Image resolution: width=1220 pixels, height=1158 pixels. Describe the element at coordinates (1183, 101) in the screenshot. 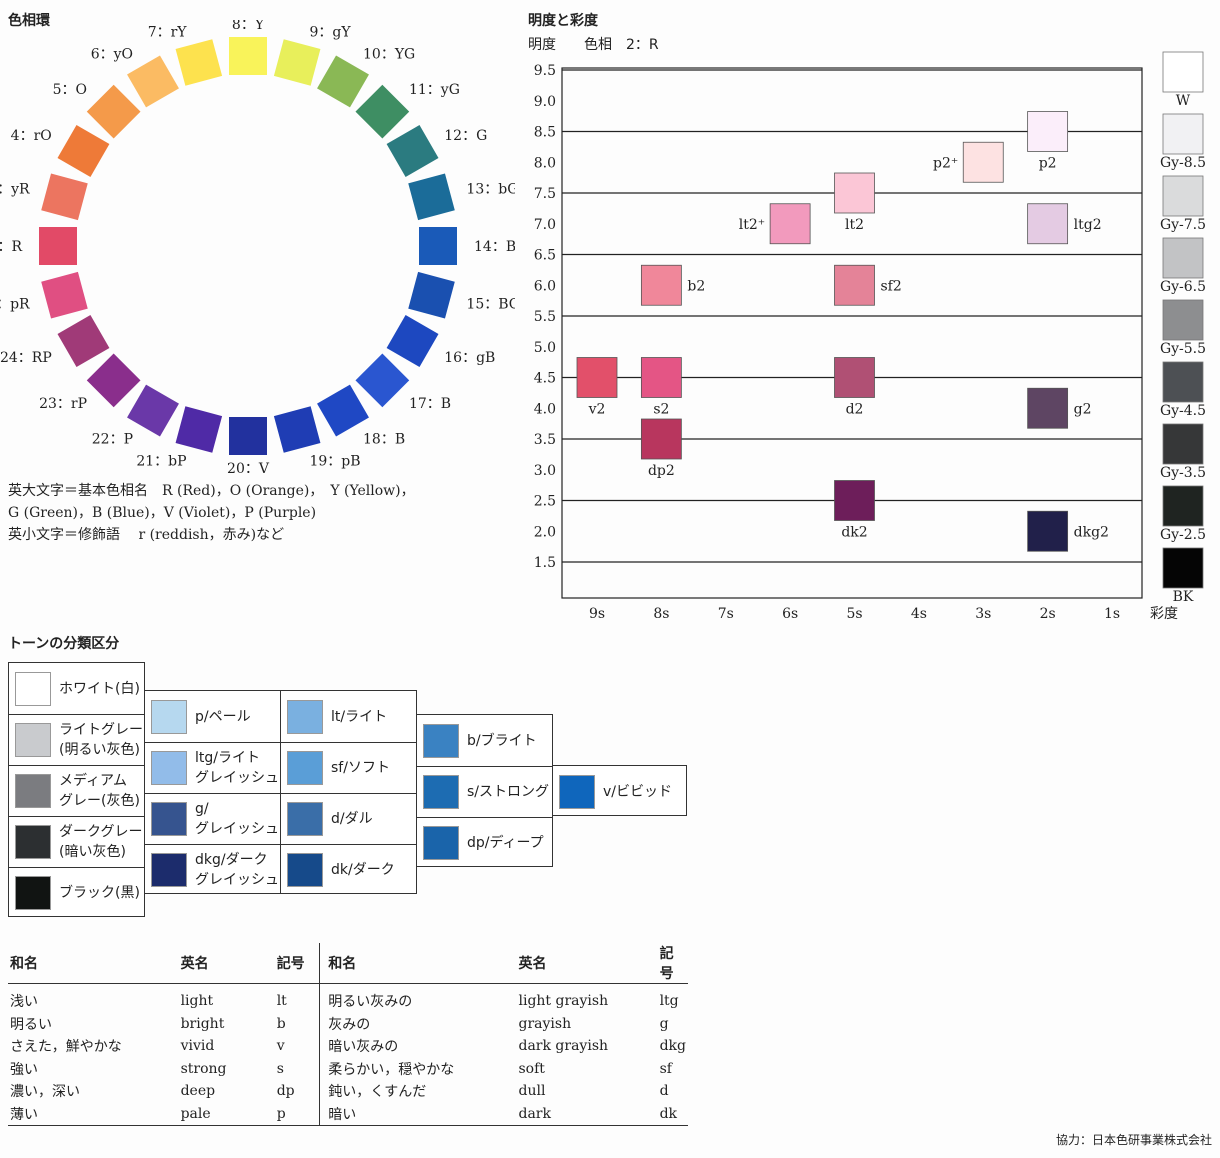

I see `gray-label-0: W` at that location.